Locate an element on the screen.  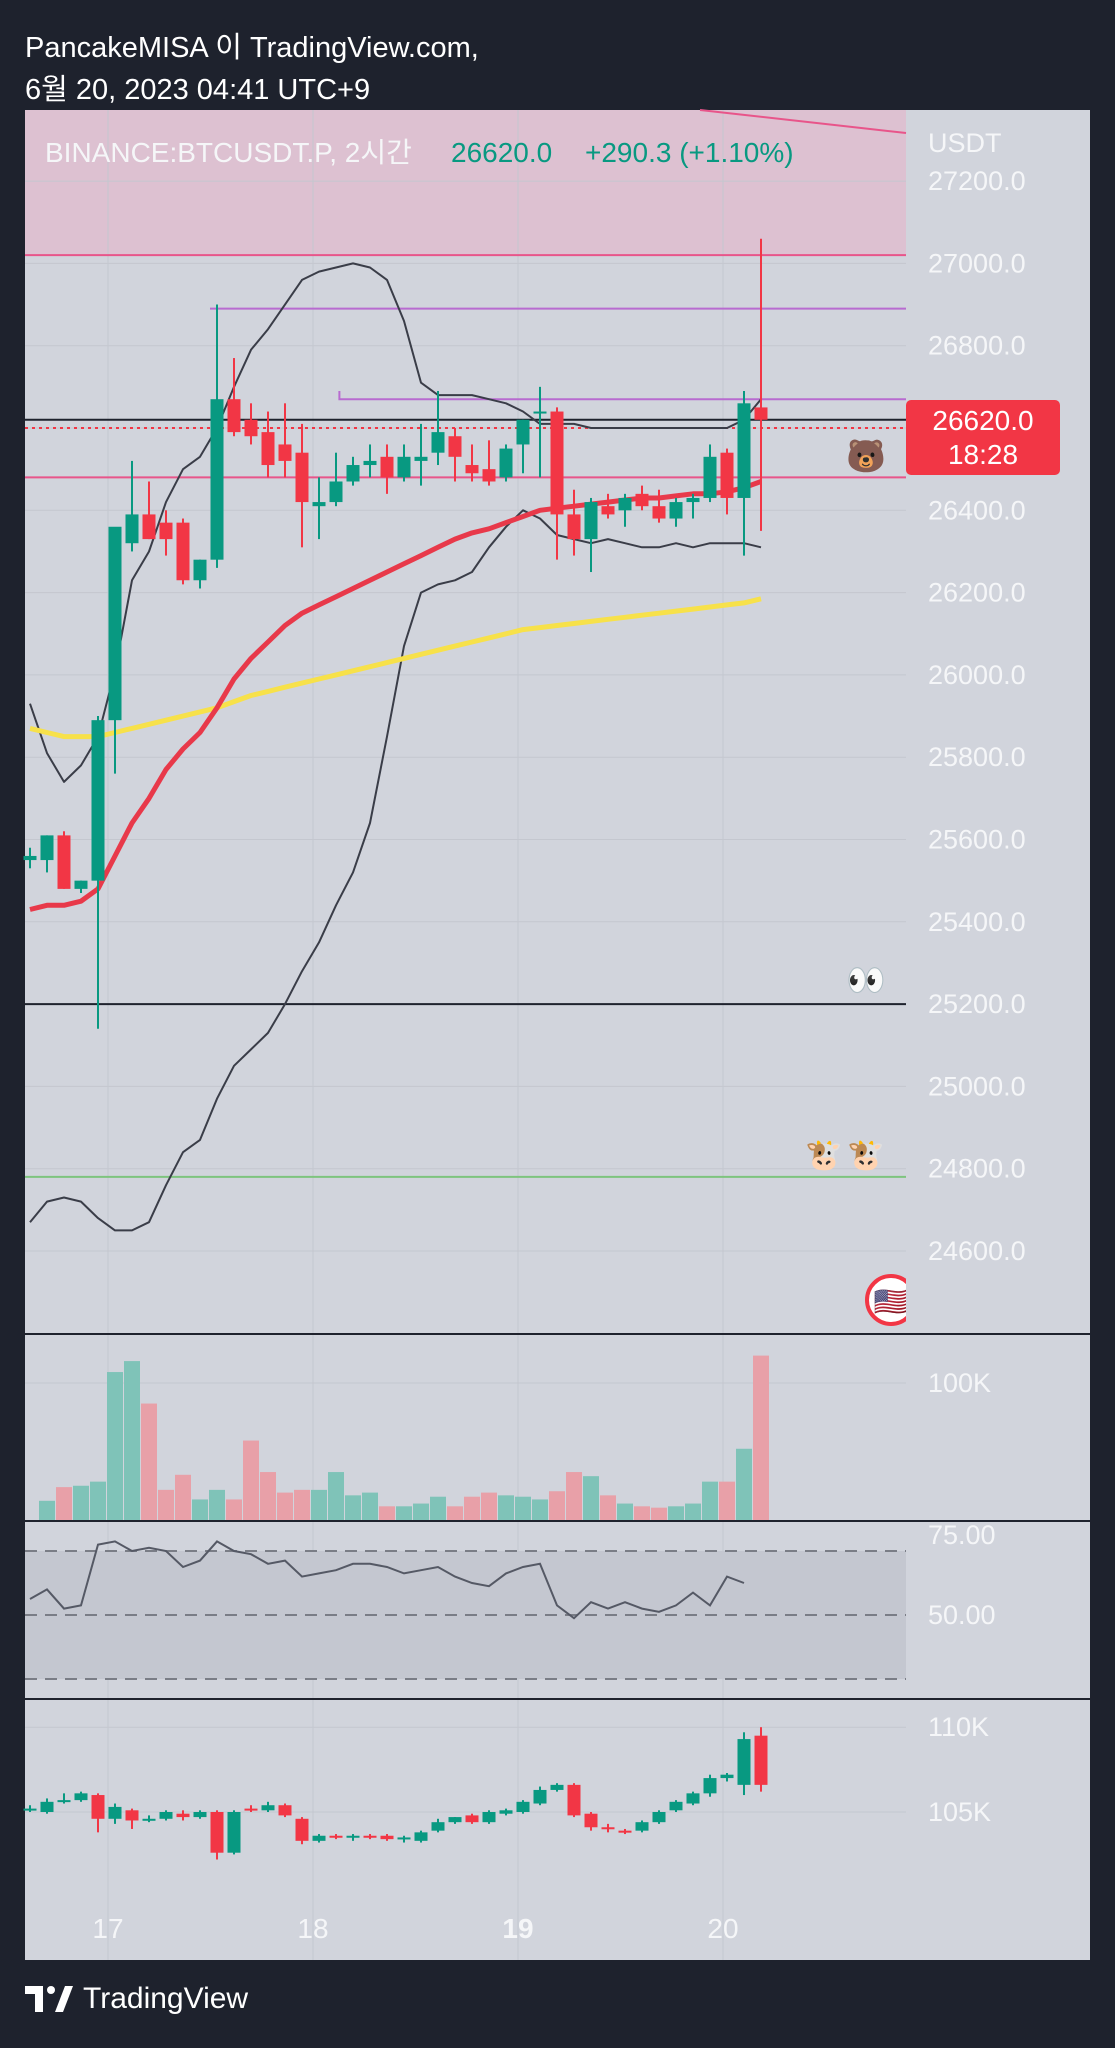
flag-clip-mask is located at coordinates (921, 1300).